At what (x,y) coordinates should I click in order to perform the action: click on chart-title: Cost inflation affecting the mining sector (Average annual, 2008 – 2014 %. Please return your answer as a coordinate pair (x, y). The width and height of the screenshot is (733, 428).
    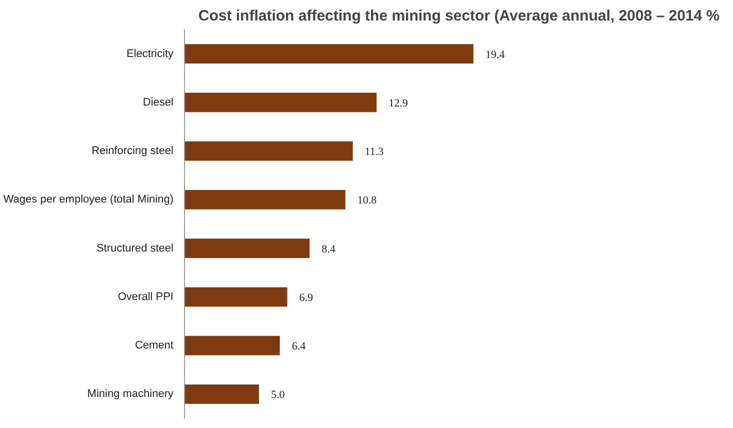
    Looking at the image, I should click on (459, 16).